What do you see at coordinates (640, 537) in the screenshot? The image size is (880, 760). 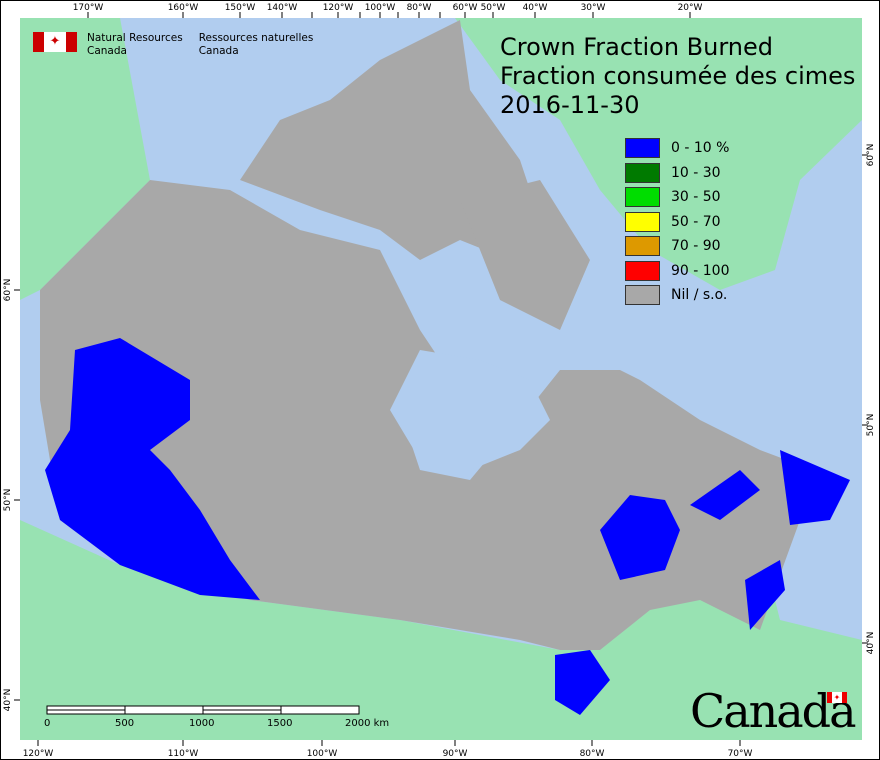 I see `fire-area-quebec` at bounding box center [640, 537].